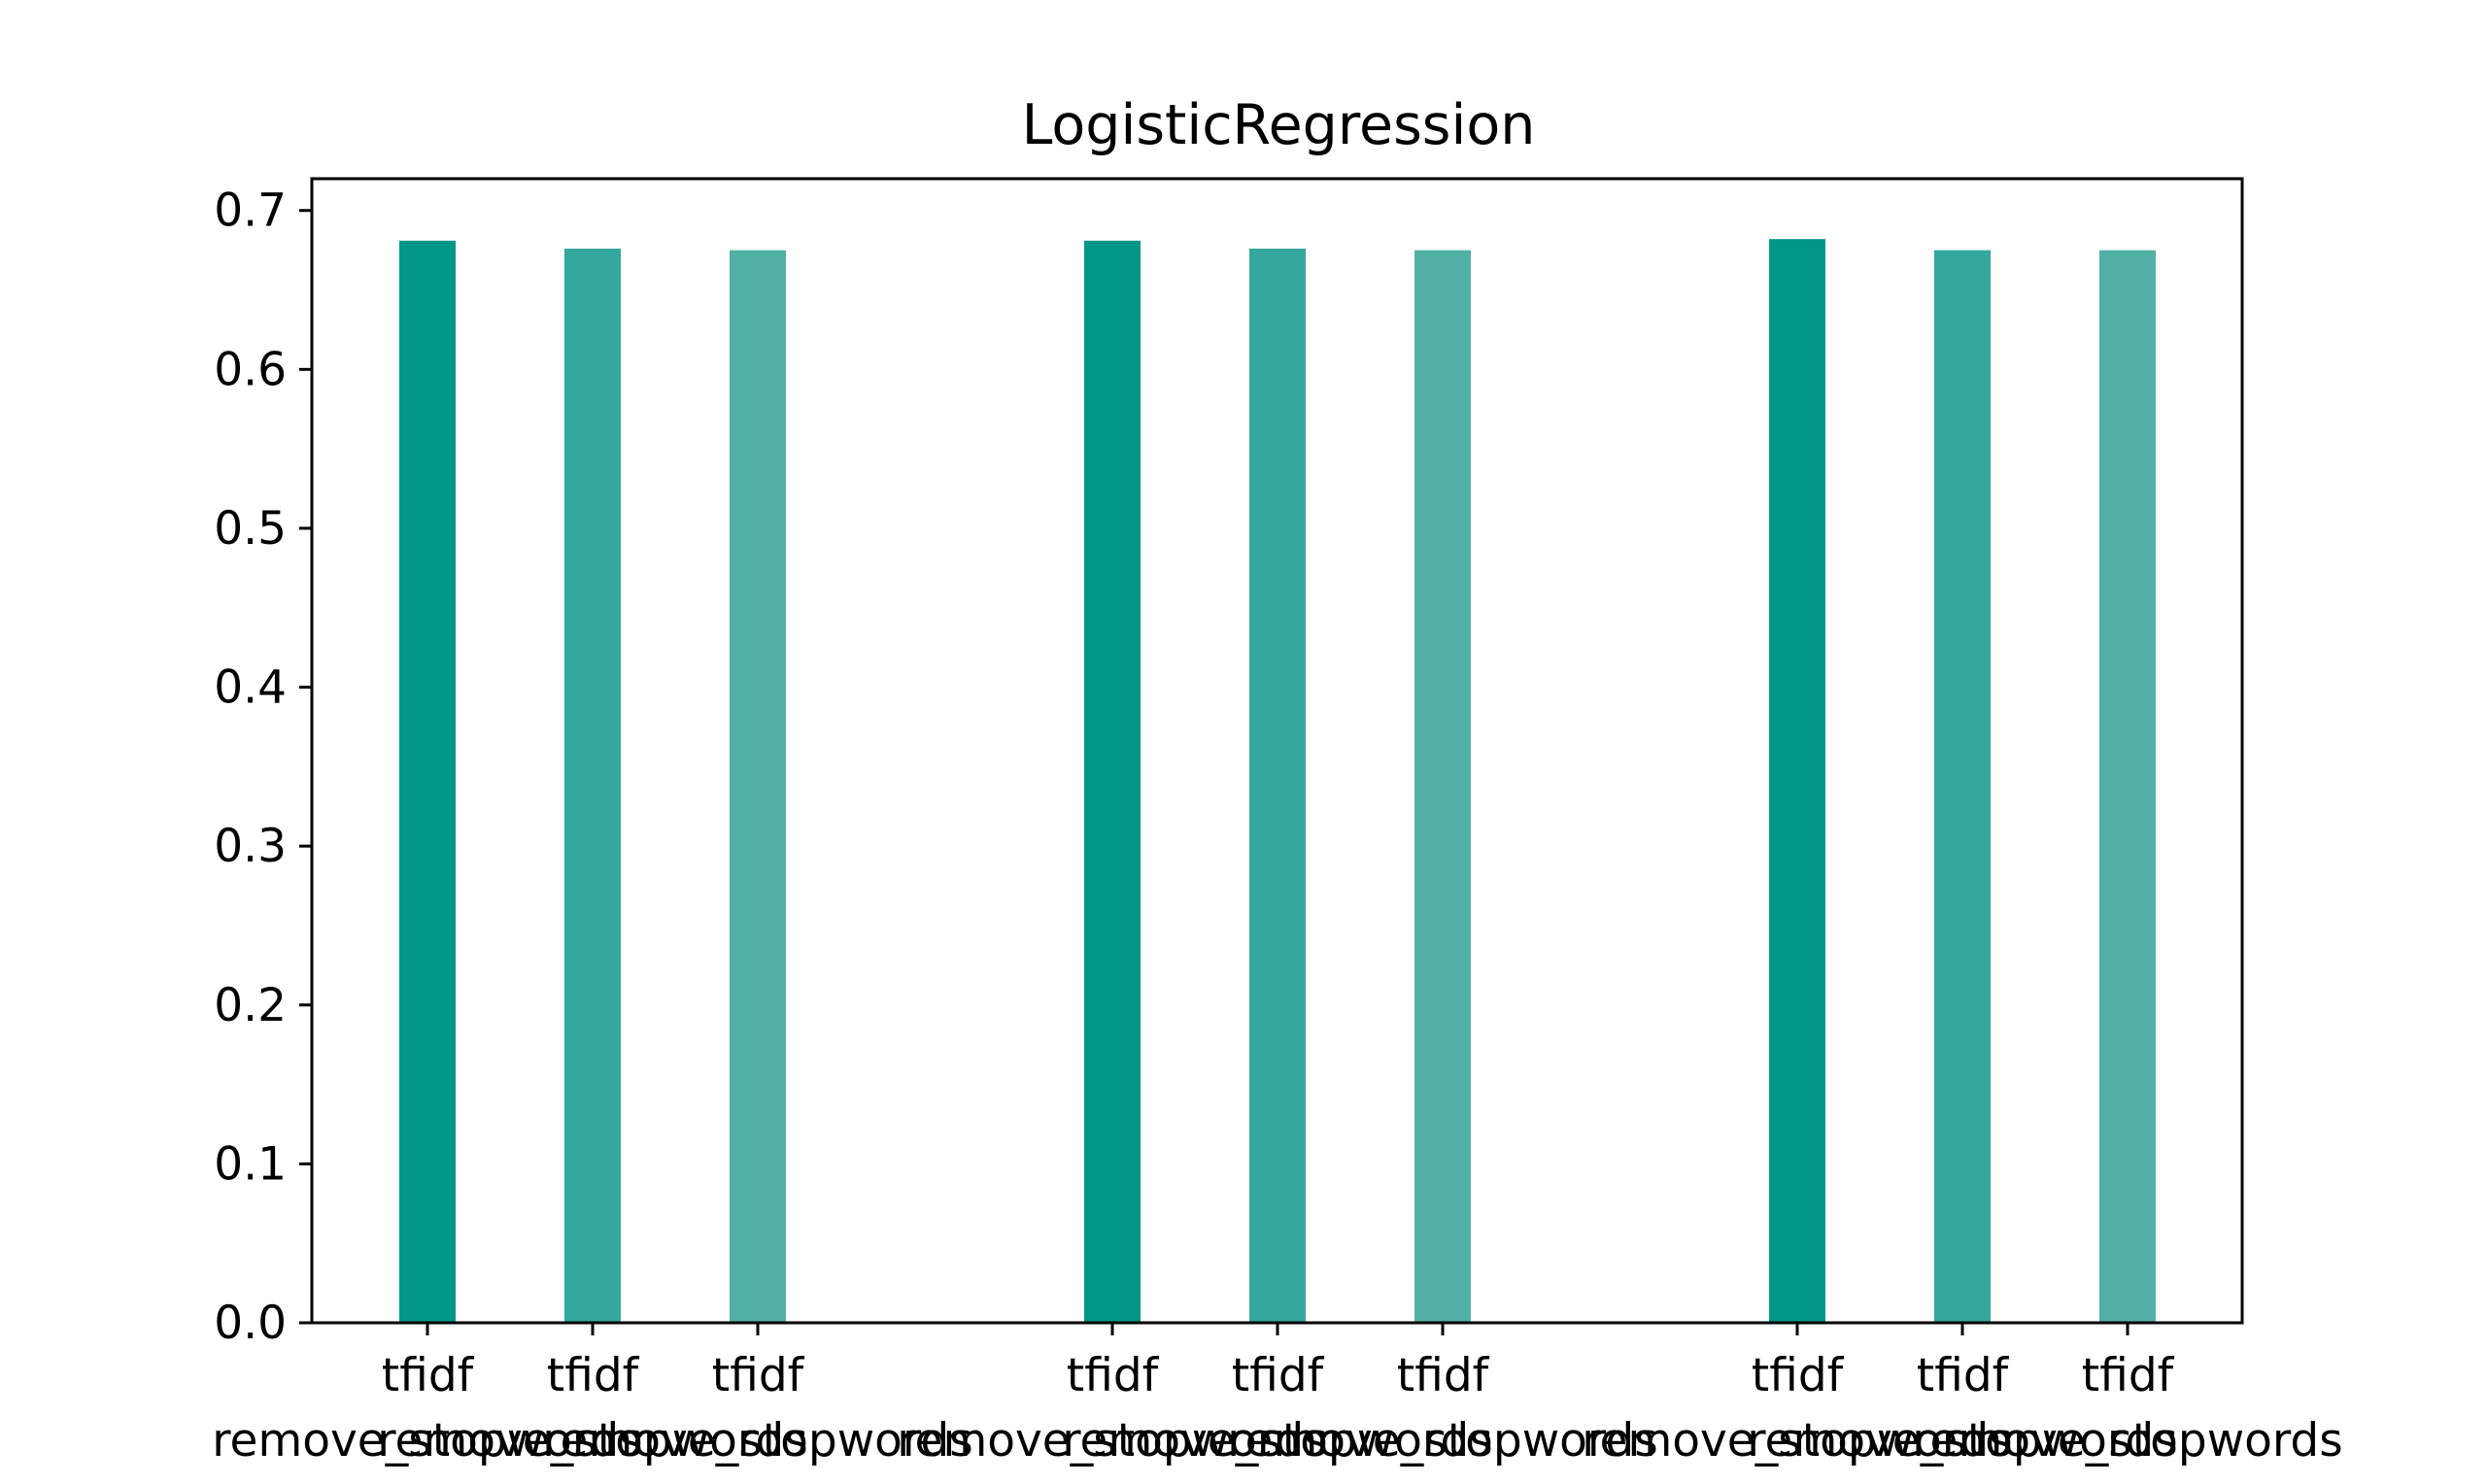 The image size is (2487, 1484). Describe the element at coordinates (2128, 1375) in the screenshot. I see `x-tick-label-line1-9: tfidf` at that location.